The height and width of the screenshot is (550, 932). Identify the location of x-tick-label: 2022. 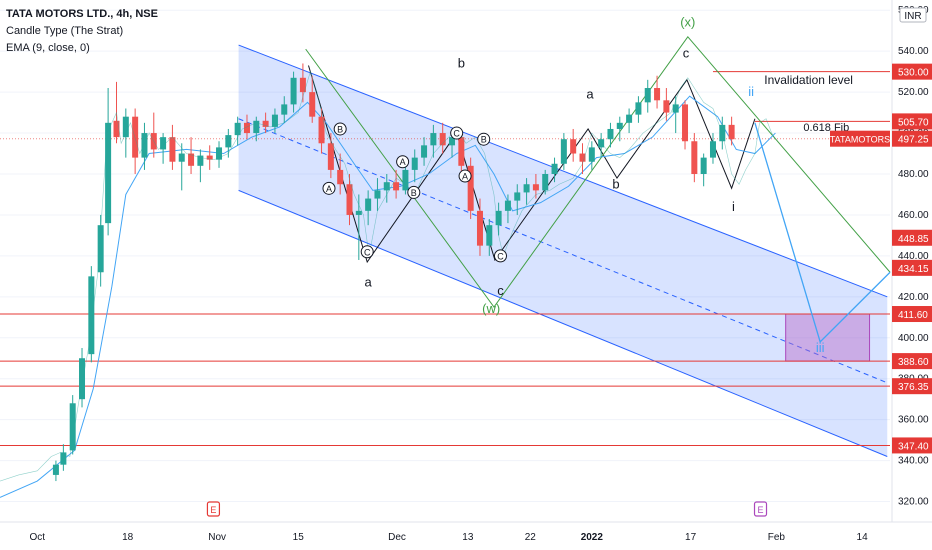
(592, 537).